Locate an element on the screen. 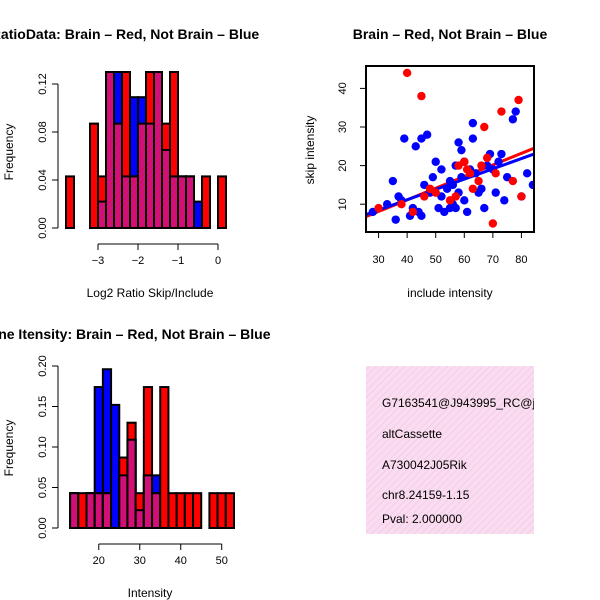  ratio-x-axis-label: Log2 Ratio Skip/Include is located at coordinates (150, 293).